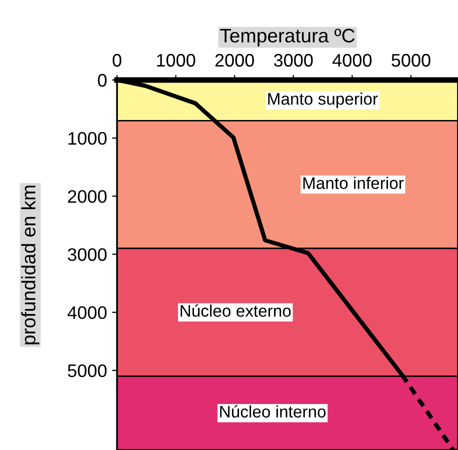 This screenshot has height=450, width=458. Describe the element at coordinates (176, 60) in the screenshot. I see `x-tick-label: 1000` at that location.